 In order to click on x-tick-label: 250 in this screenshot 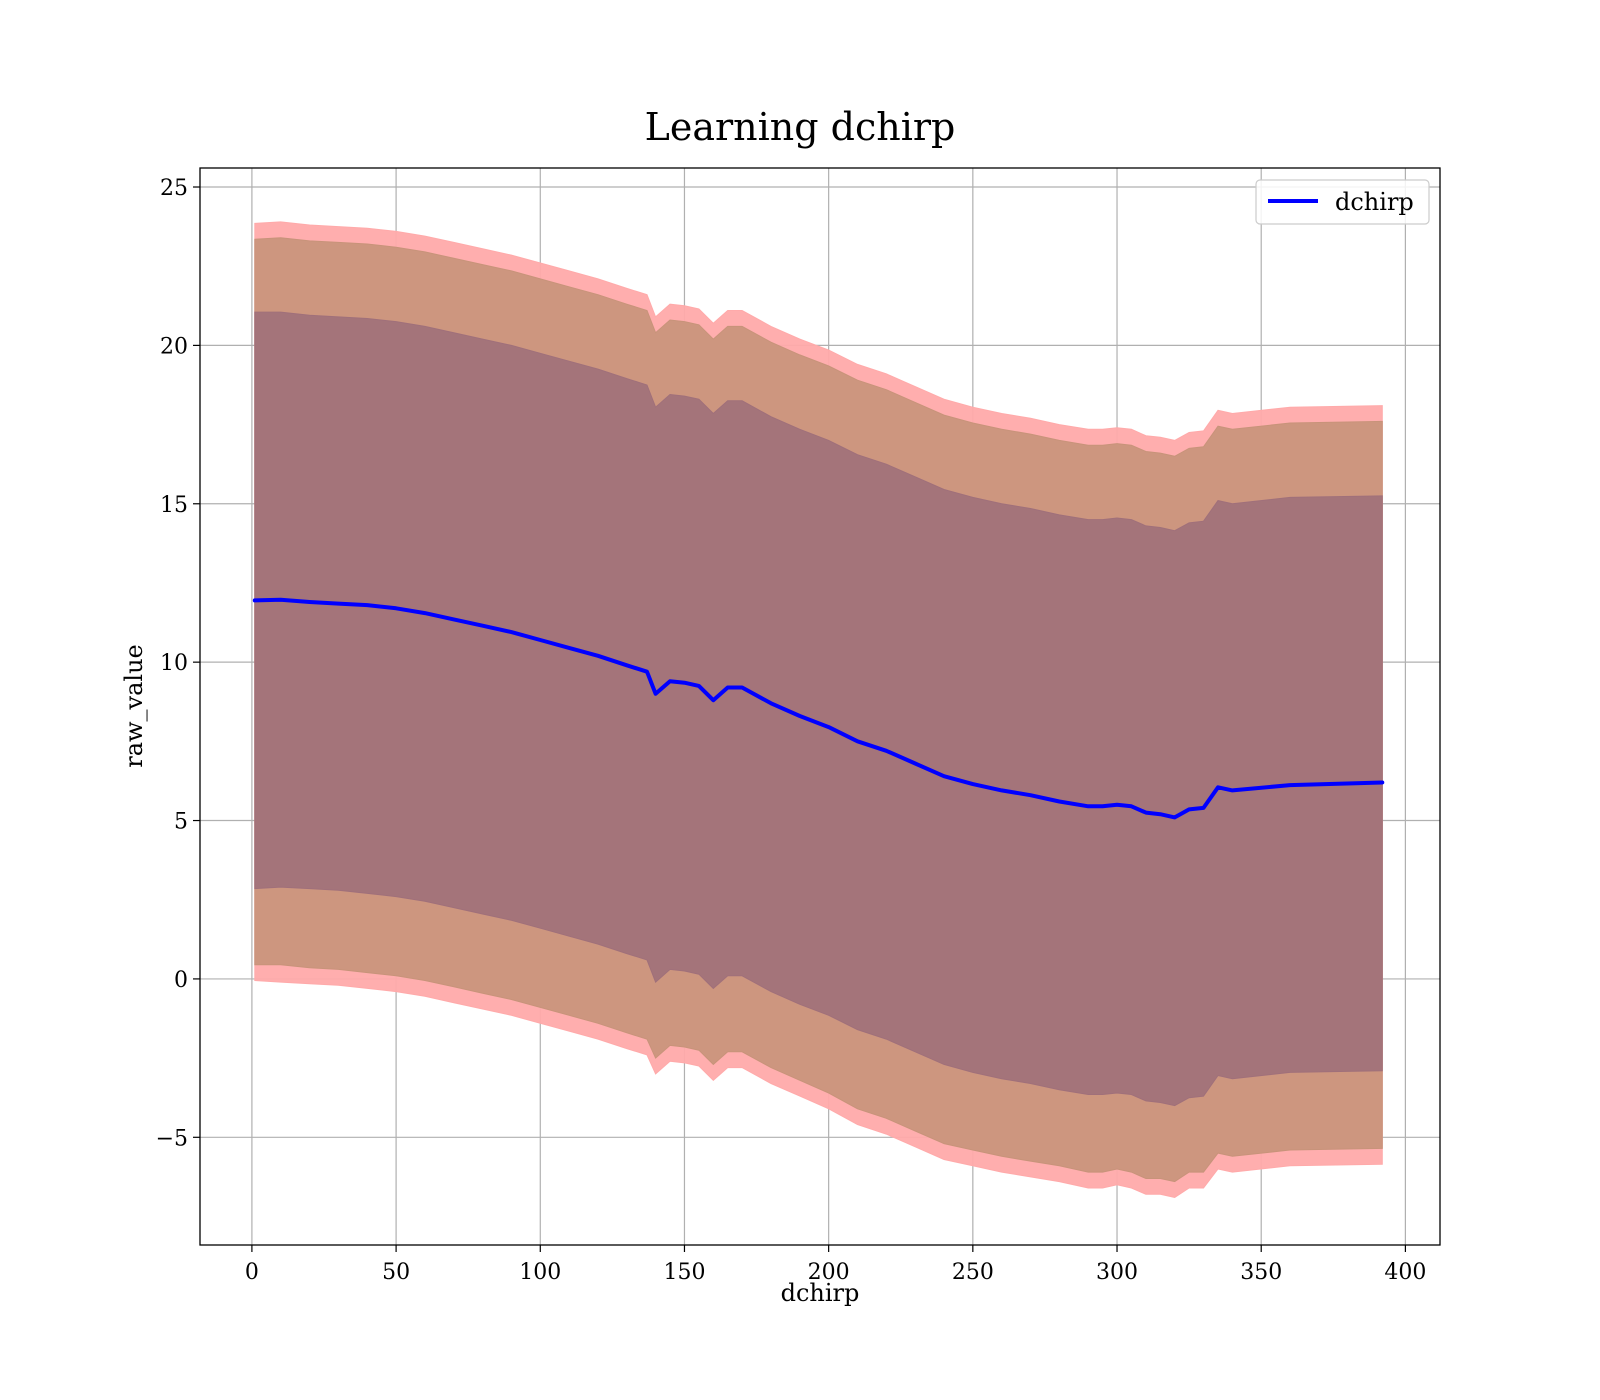, I will do `click(973, 1272)`.